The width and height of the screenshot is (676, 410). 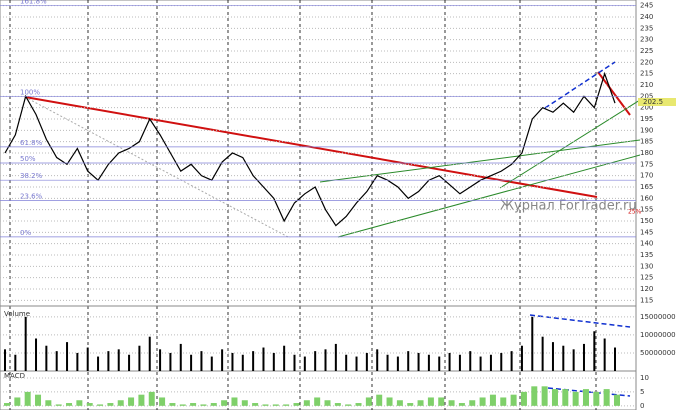 I want to click on y-tick-label: 240, so click(x=646, y=17).